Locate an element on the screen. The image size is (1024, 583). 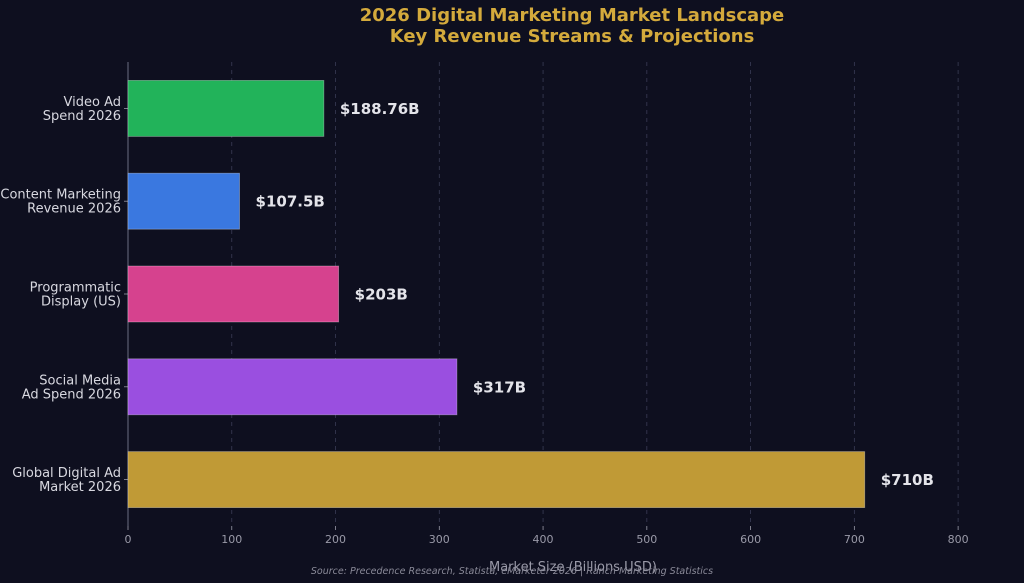
value-label: $107.5B is located at coordinates (290, 202).